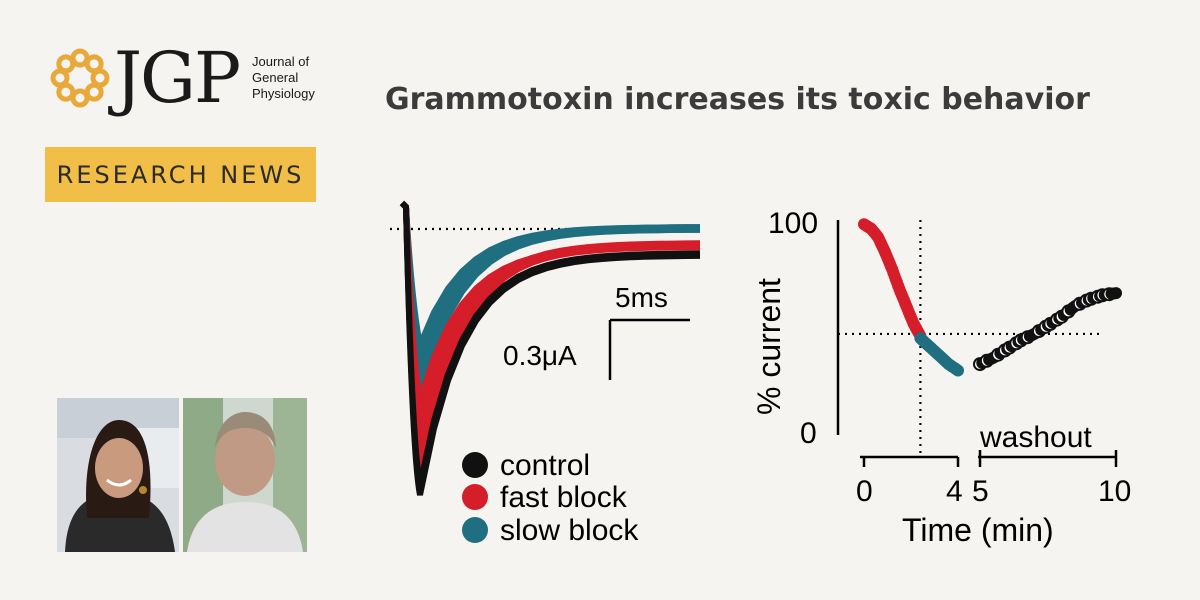  Describe the element at coordinates (1116, 293) in the screenshot. I see `data-point-control` at that location.